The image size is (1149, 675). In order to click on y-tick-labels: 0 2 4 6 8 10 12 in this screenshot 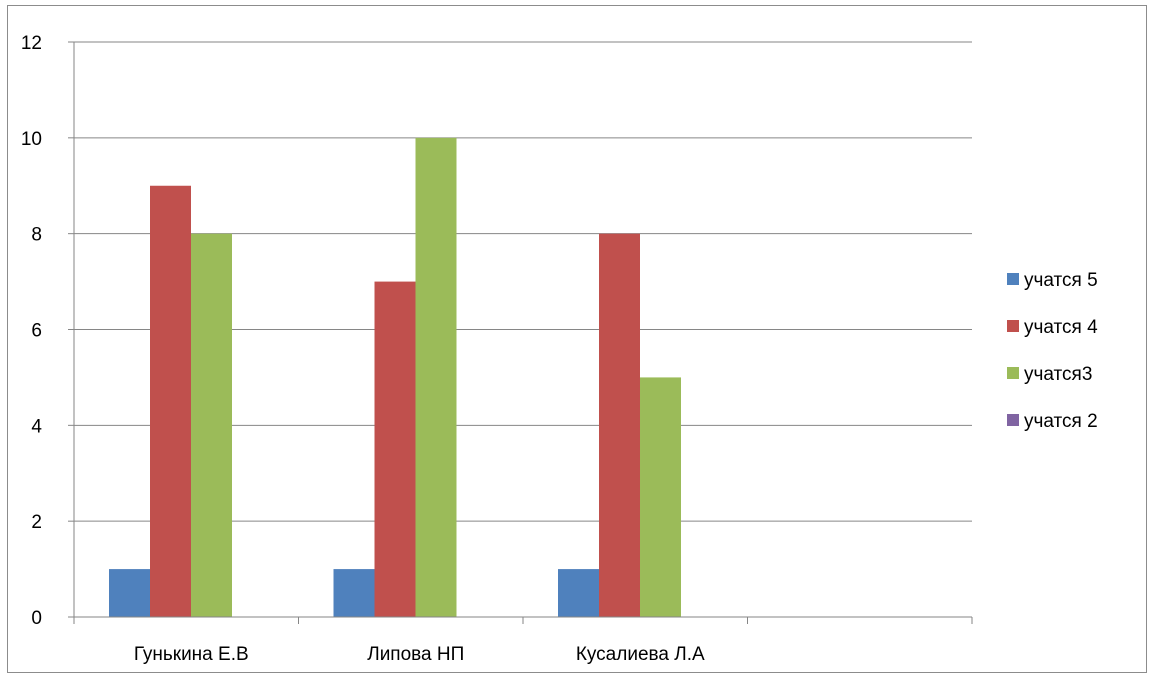, I will do `click(32, 331)`.